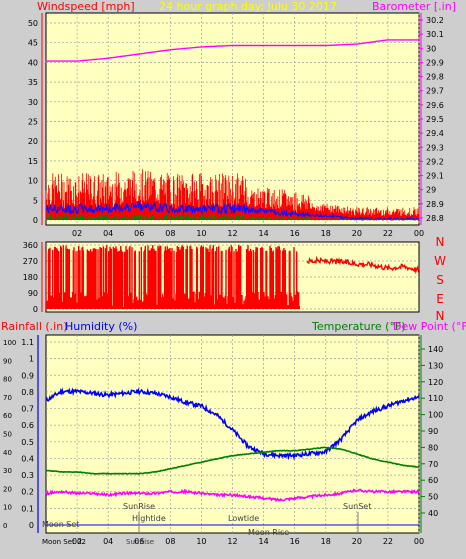 Image resolution: width=466 pixels, height=559 pixels. What do you see at coordinates (64, 542) in the screenshot?
I see `x-axis-overlay-label: Moon Set 02` at bounding box center [64, 542].